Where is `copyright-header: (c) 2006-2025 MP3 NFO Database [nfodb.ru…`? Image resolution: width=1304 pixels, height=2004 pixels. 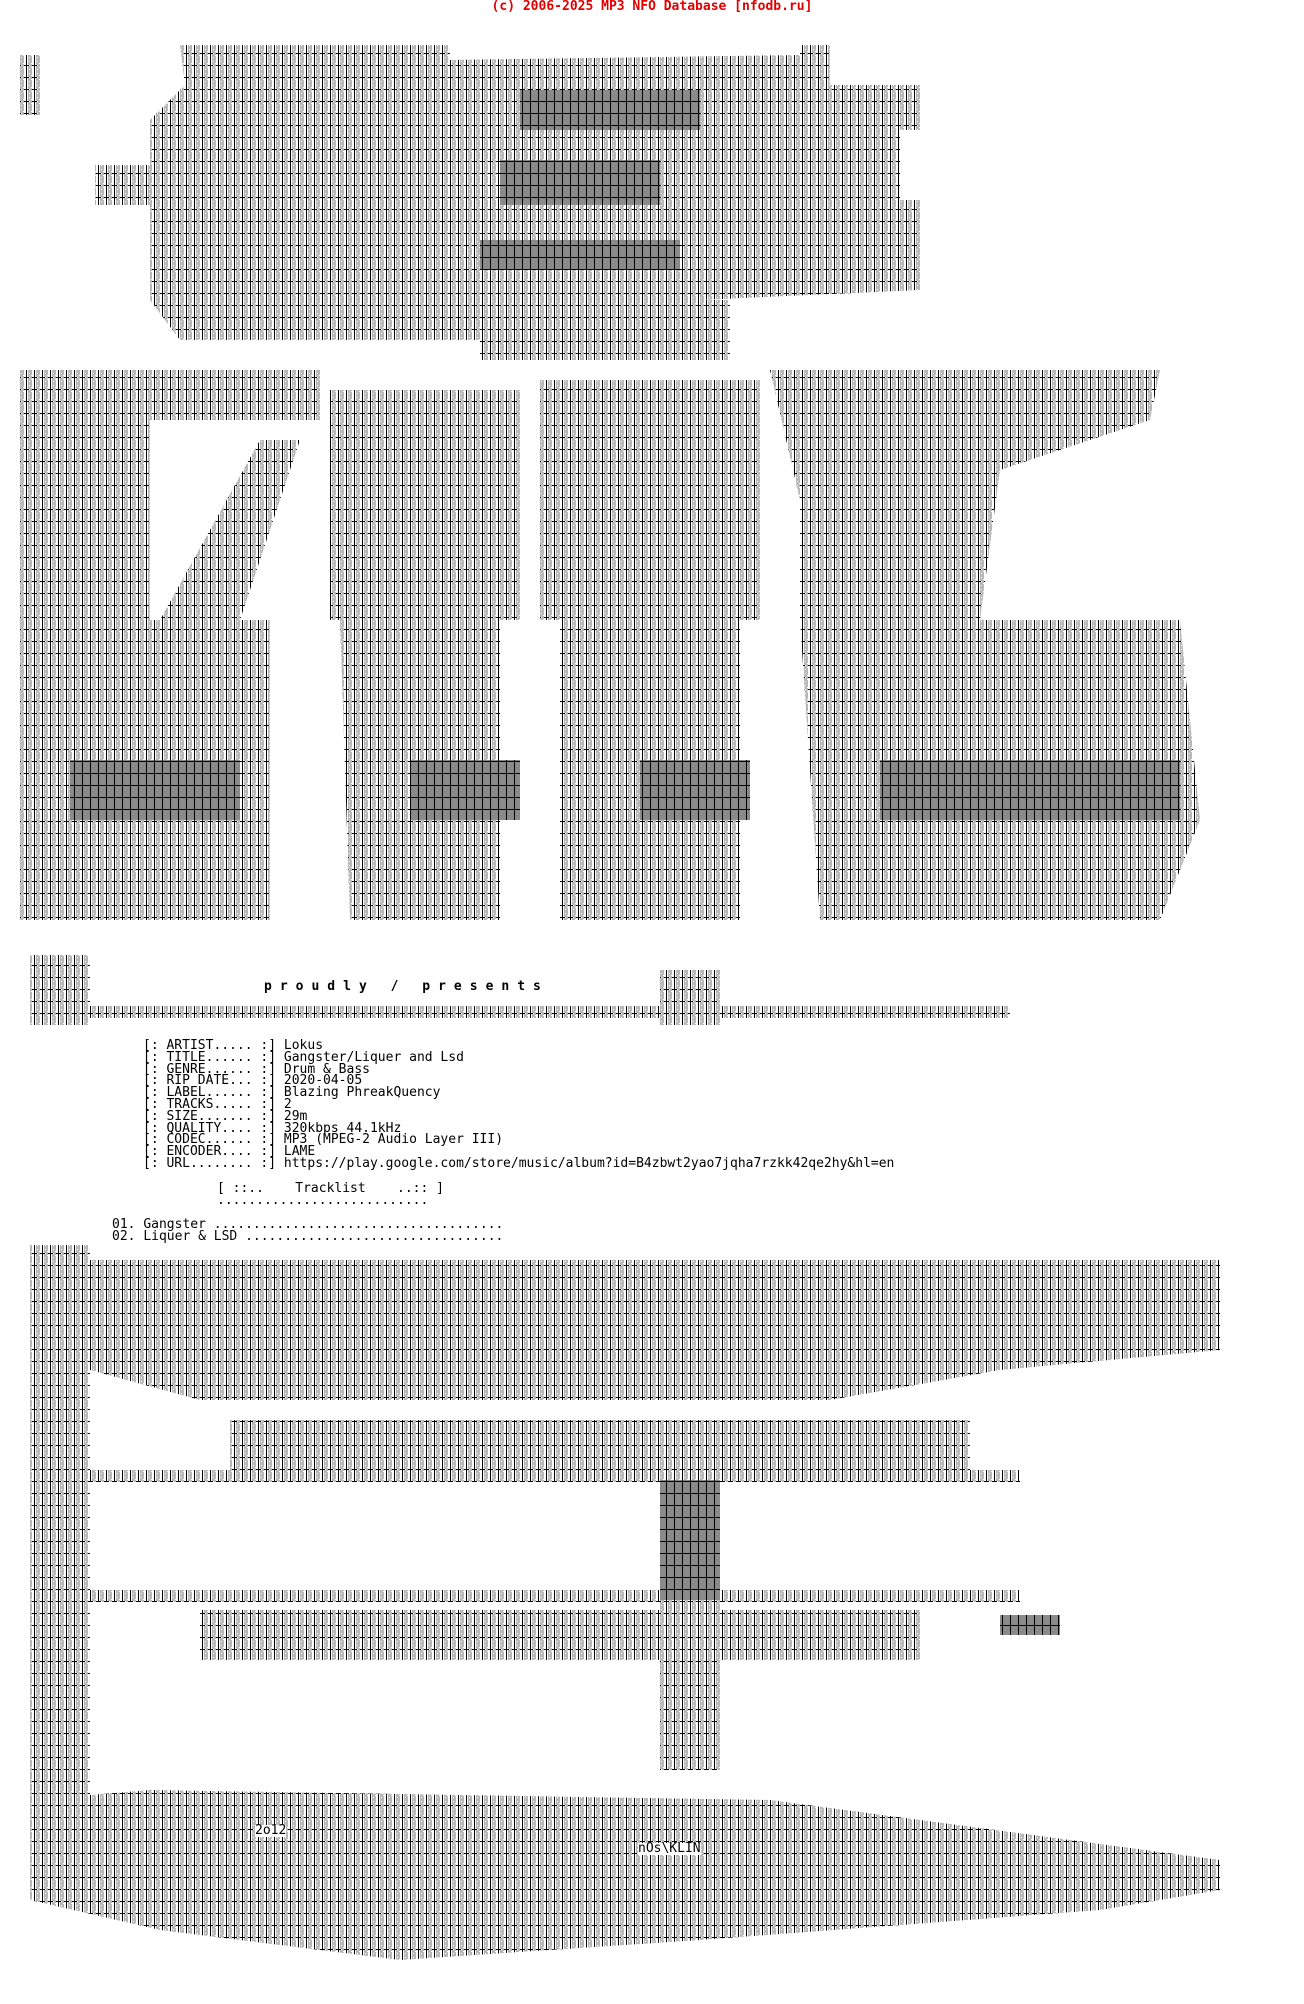
copyright-header: (c) 2006-2025 MP3 NFO Database [nfodb.ru… is located at coordinates (652, 7).